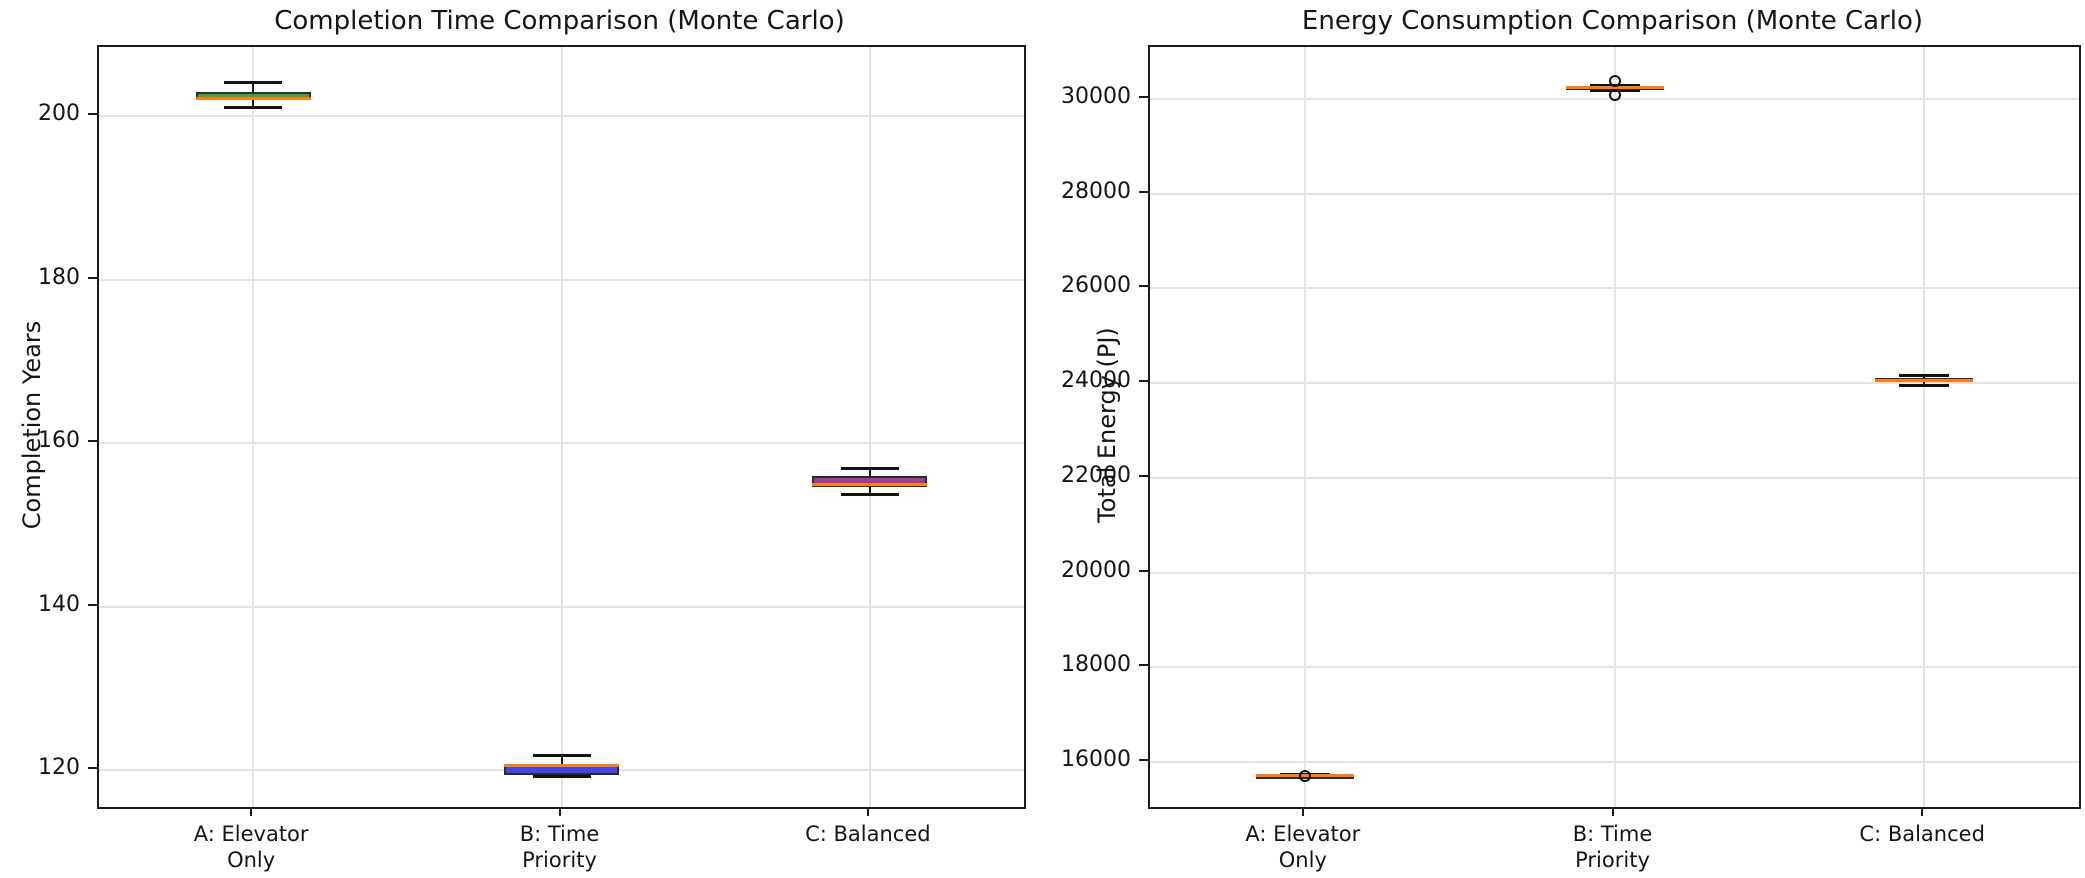 Image resolution: width=2085 pixels, height=878 pixels. I want to click on x-tick-label: A: Elevator Only, so click(1303, 847).